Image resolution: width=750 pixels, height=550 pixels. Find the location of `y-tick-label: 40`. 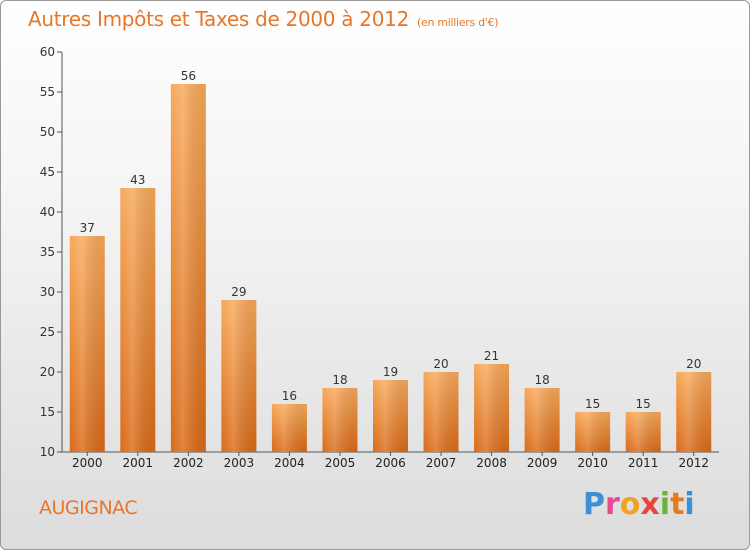

y-tick-label: 40 is located at coordinates (47, 212).